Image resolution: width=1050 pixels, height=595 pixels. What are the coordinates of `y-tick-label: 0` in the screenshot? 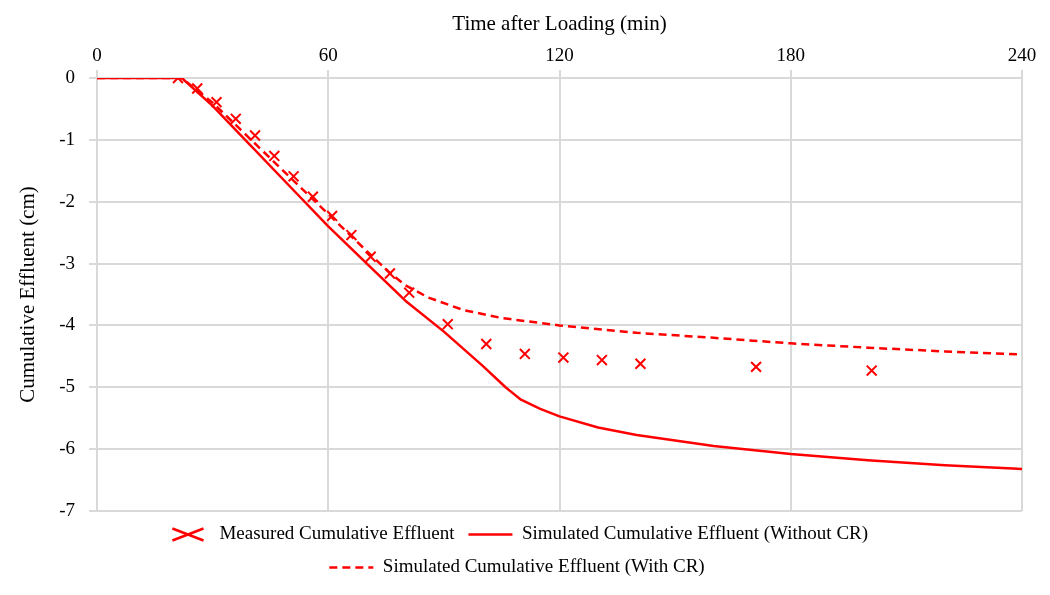 It's located at (70, 76).